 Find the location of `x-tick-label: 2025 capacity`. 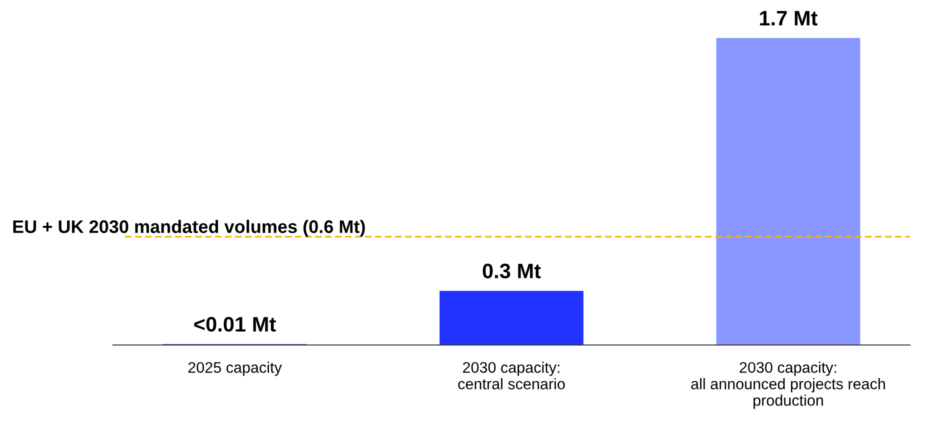

x-tick-label: 2025 capacity is located at coordinates (235, 369).